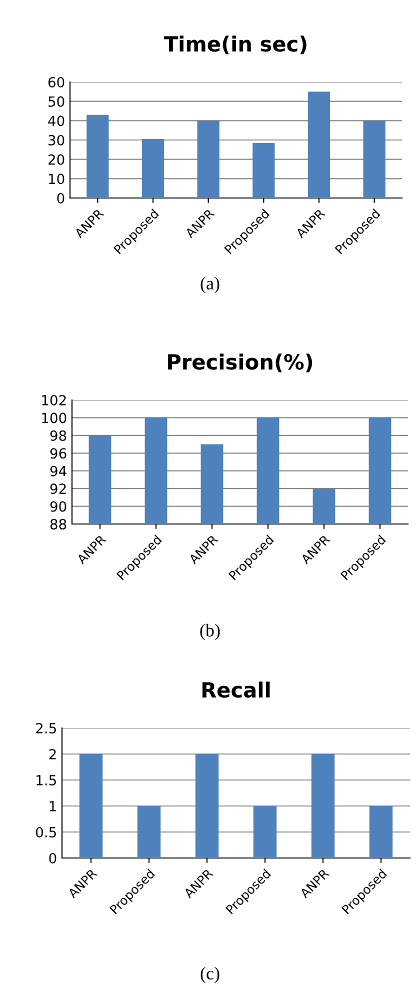 This screenshot has width=420, height=992. I want to click on text: (b), so click(210, 632).